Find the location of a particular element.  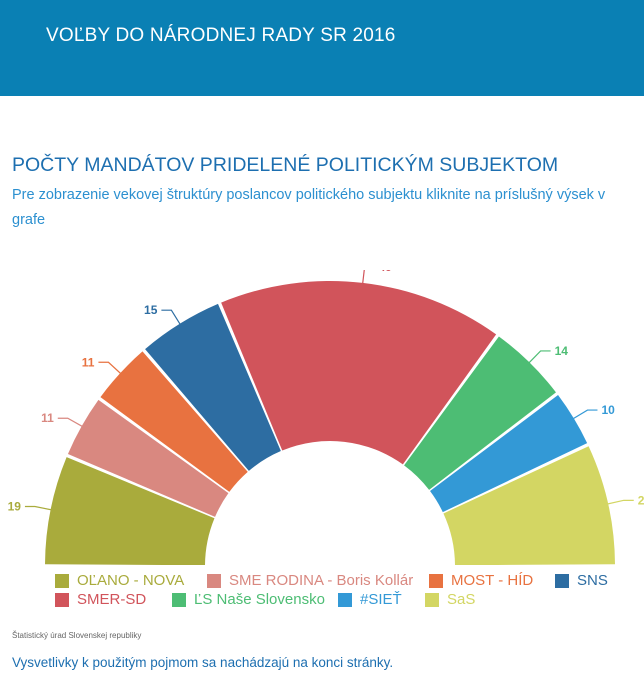

slice-sas is located at coordinates (529, 505).